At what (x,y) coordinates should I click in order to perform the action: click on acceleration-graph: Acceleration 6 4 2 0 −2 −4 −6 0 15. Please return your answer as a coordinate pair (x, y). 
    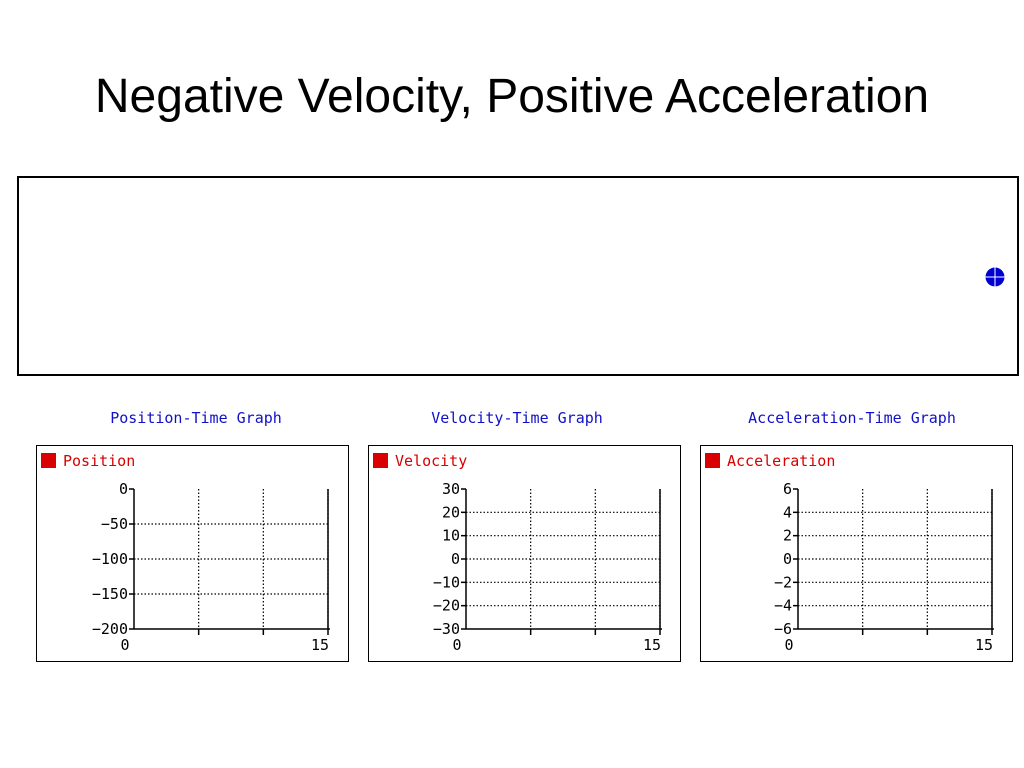
    Looking at the image, I should click on (856, 553).